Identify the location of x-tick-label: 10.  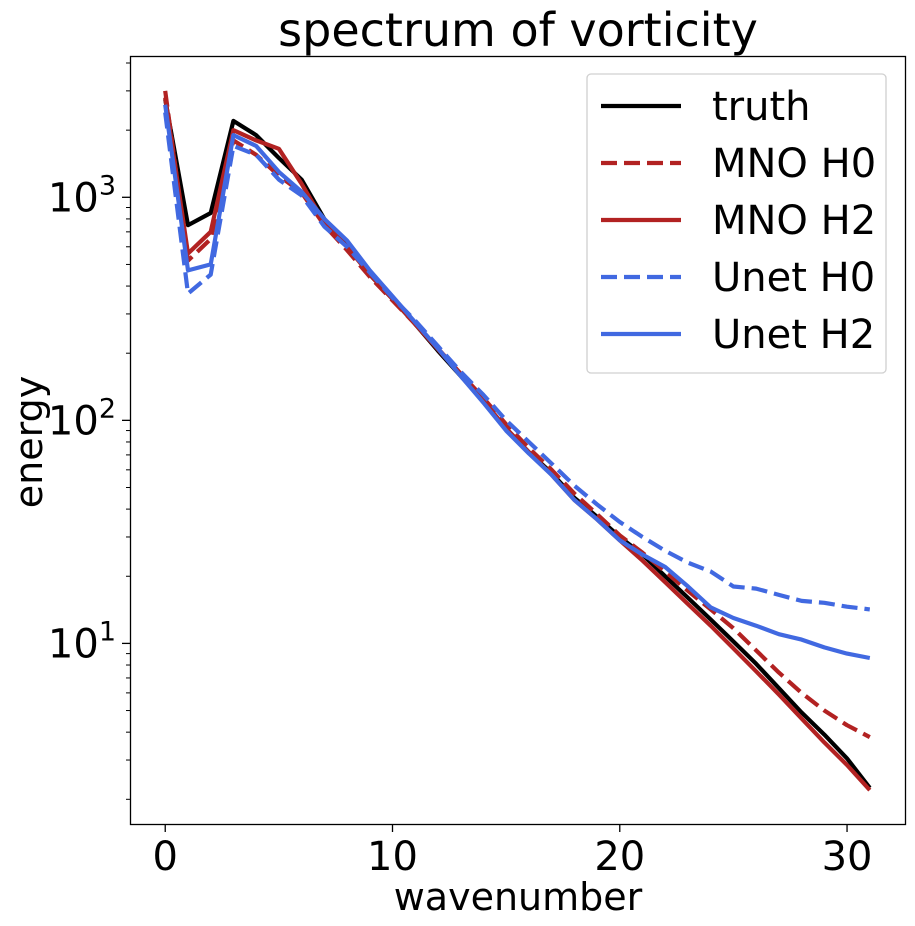
(392, 857).